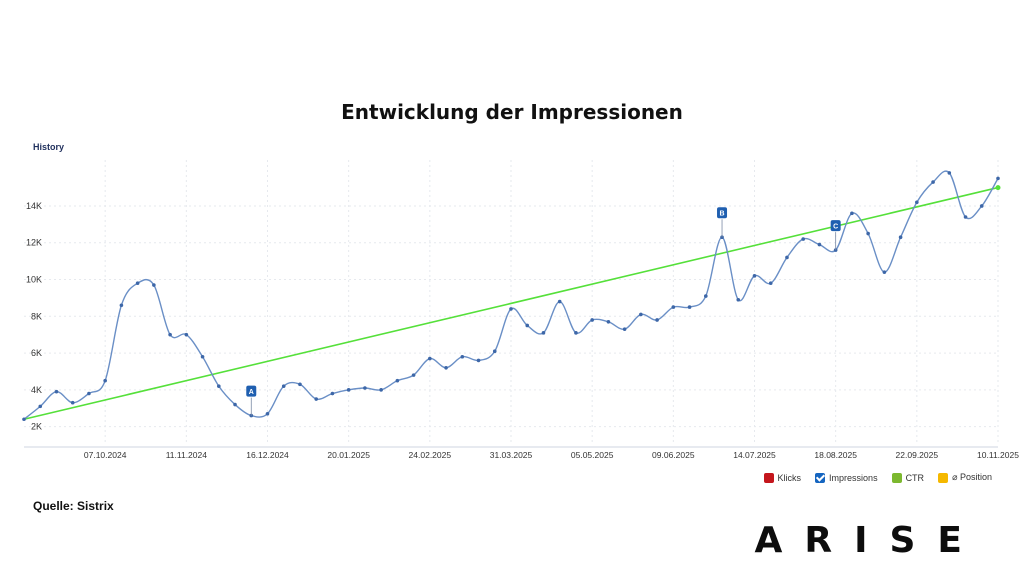 The width and height of the screenshot is (1024, 576). I want to click on chart-legend: Klicks Impressions CTR ⌀ Position, so click(877, 477).